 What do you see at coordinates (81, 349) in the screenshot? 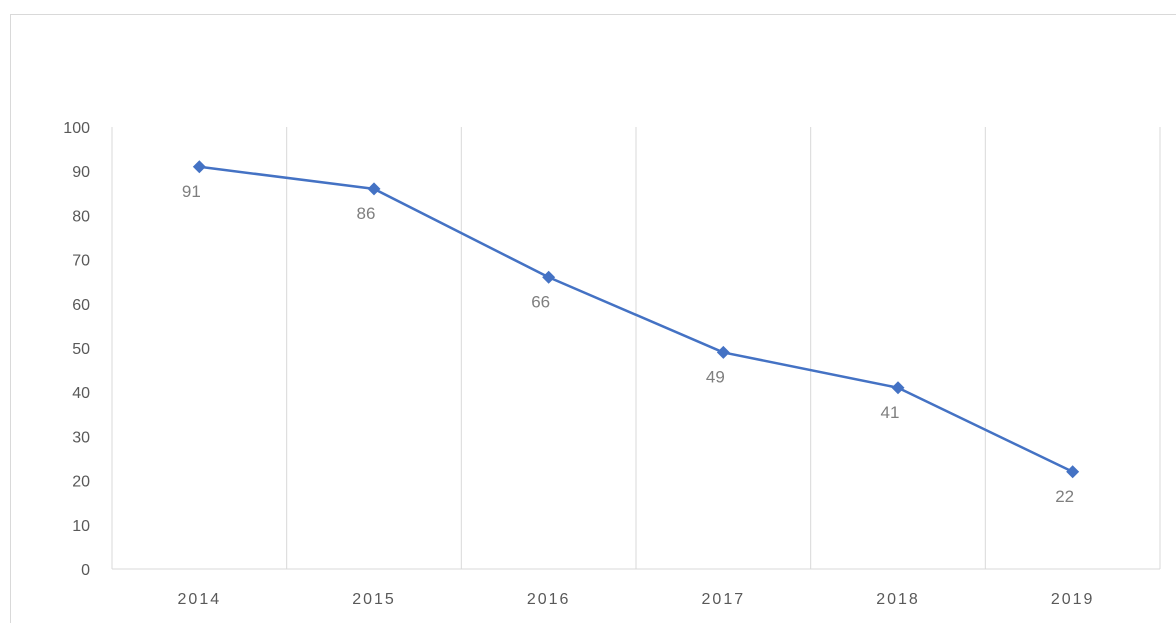
I see `y-tick-label: 50` at bounding box center [81, 349].